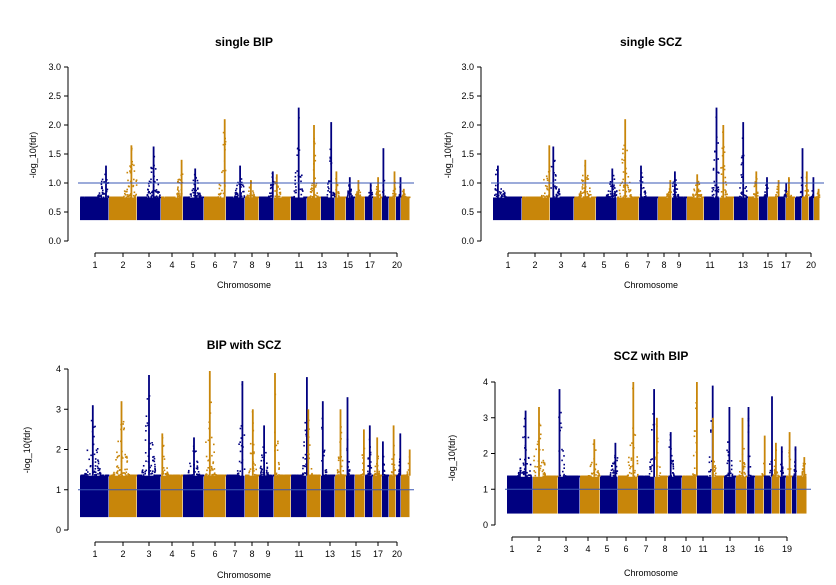  I want to click on x-tick-label: 4, so click(583, 265).